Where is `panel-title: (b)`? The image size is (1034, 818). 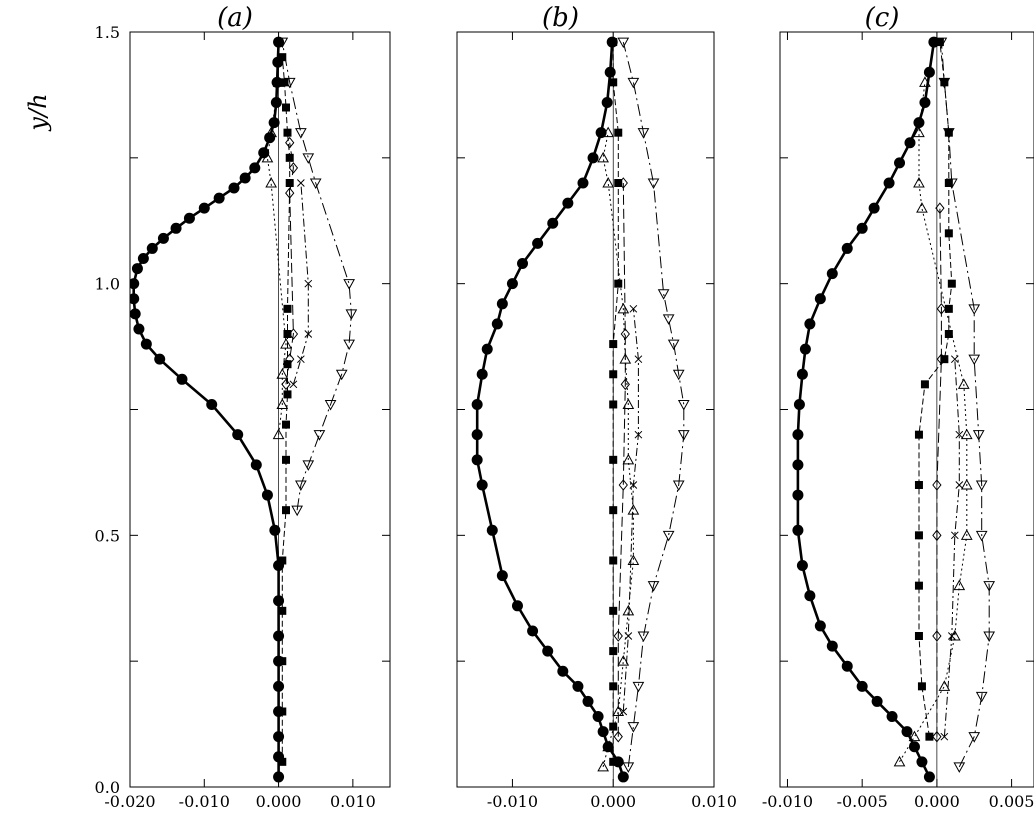
panel-title: (b) is located at coordinates (560, 18).